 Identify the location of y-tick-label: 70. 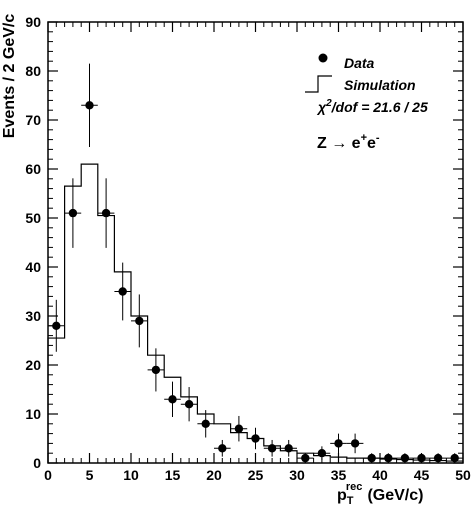
(33, 120).